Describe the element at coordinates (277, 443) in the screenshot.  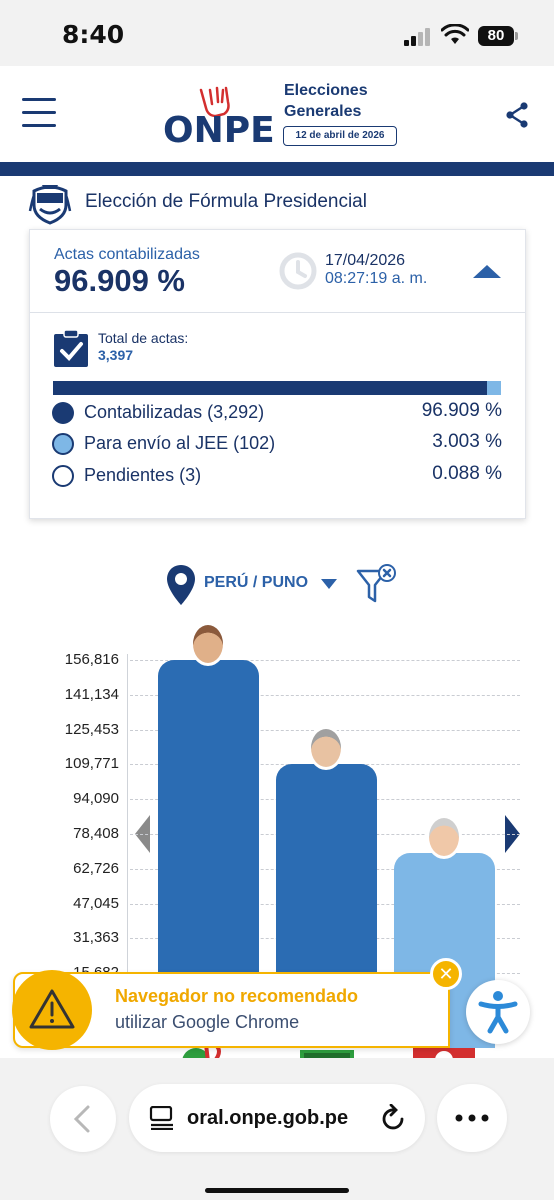
I see `legend-row-jee: Para envío al JEE (102) 3.003 %` at that location.